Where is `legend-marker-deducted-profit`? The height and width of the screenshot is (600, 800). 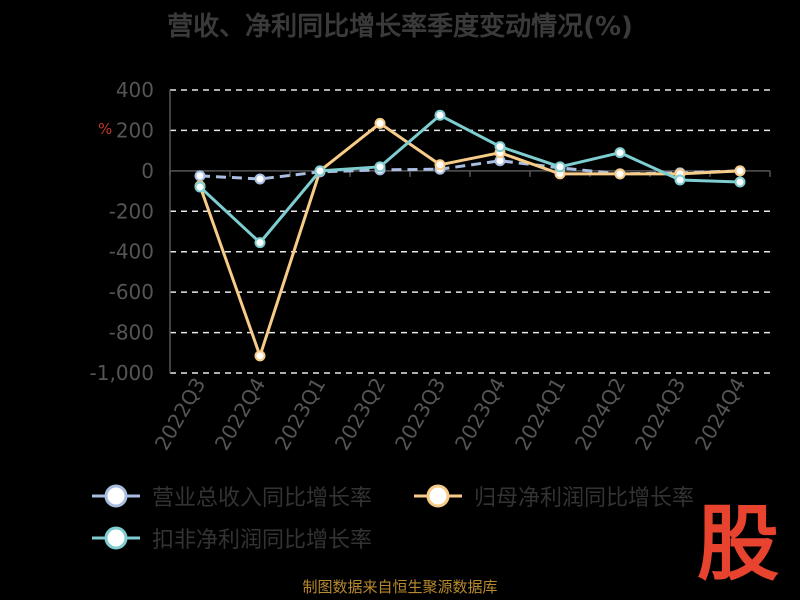
legend-marker-deducted-profit is located at coordinates (116, 538).